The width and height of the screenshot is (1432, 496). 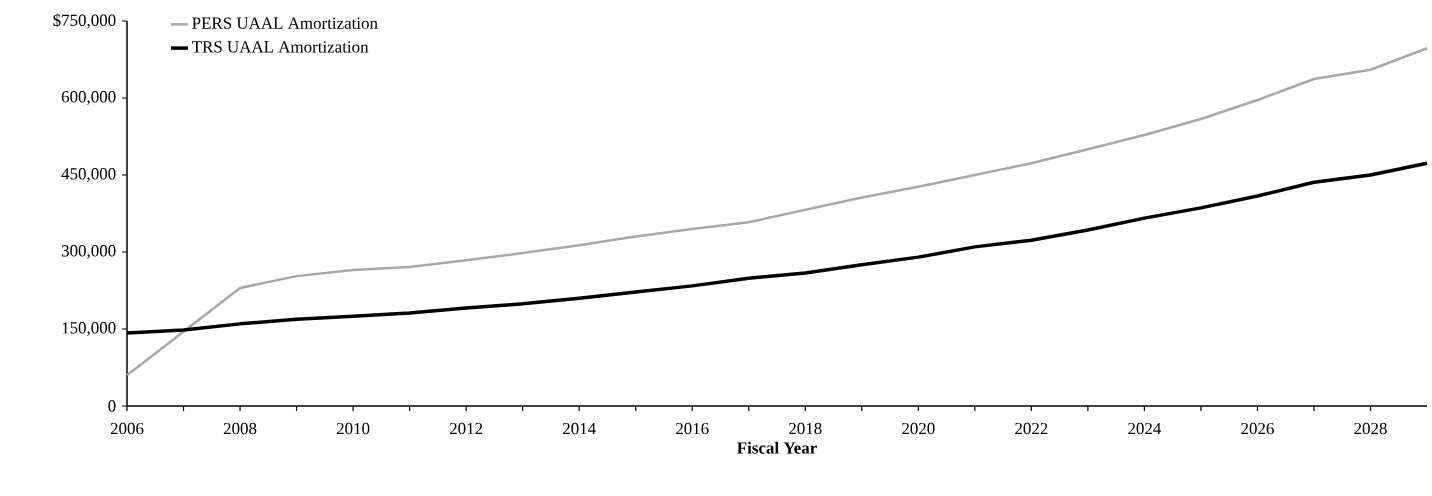 What do you see at coordinates (692, 428) in the screenshot?
I see `x-tick-label: 2016` at bounding box center [692, 428].